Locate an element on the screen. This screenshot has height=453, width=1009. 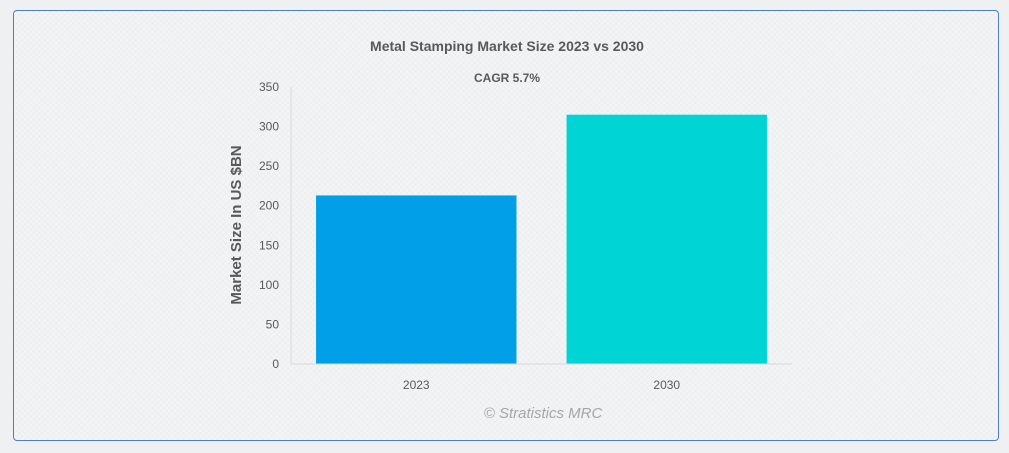
x-axis: 2023 2030 is located at coordinates (541, 377).